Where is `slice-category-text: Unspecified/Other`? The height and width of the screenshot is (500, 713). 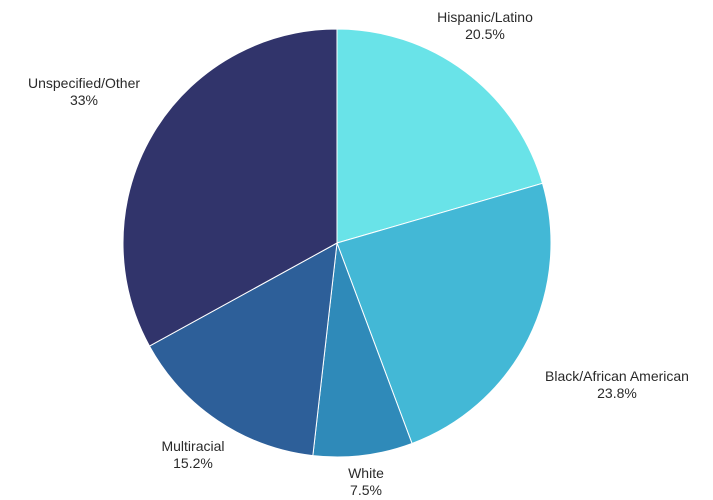 slice-category-text: Unspecified/Other is located at coordinates (84, 83).